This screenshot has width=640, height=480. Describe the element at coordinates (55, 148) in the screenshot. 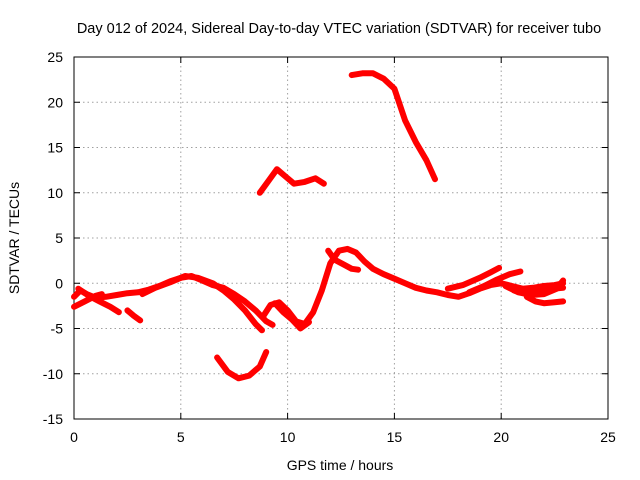

I see `y-tick-label: 15` at that location.